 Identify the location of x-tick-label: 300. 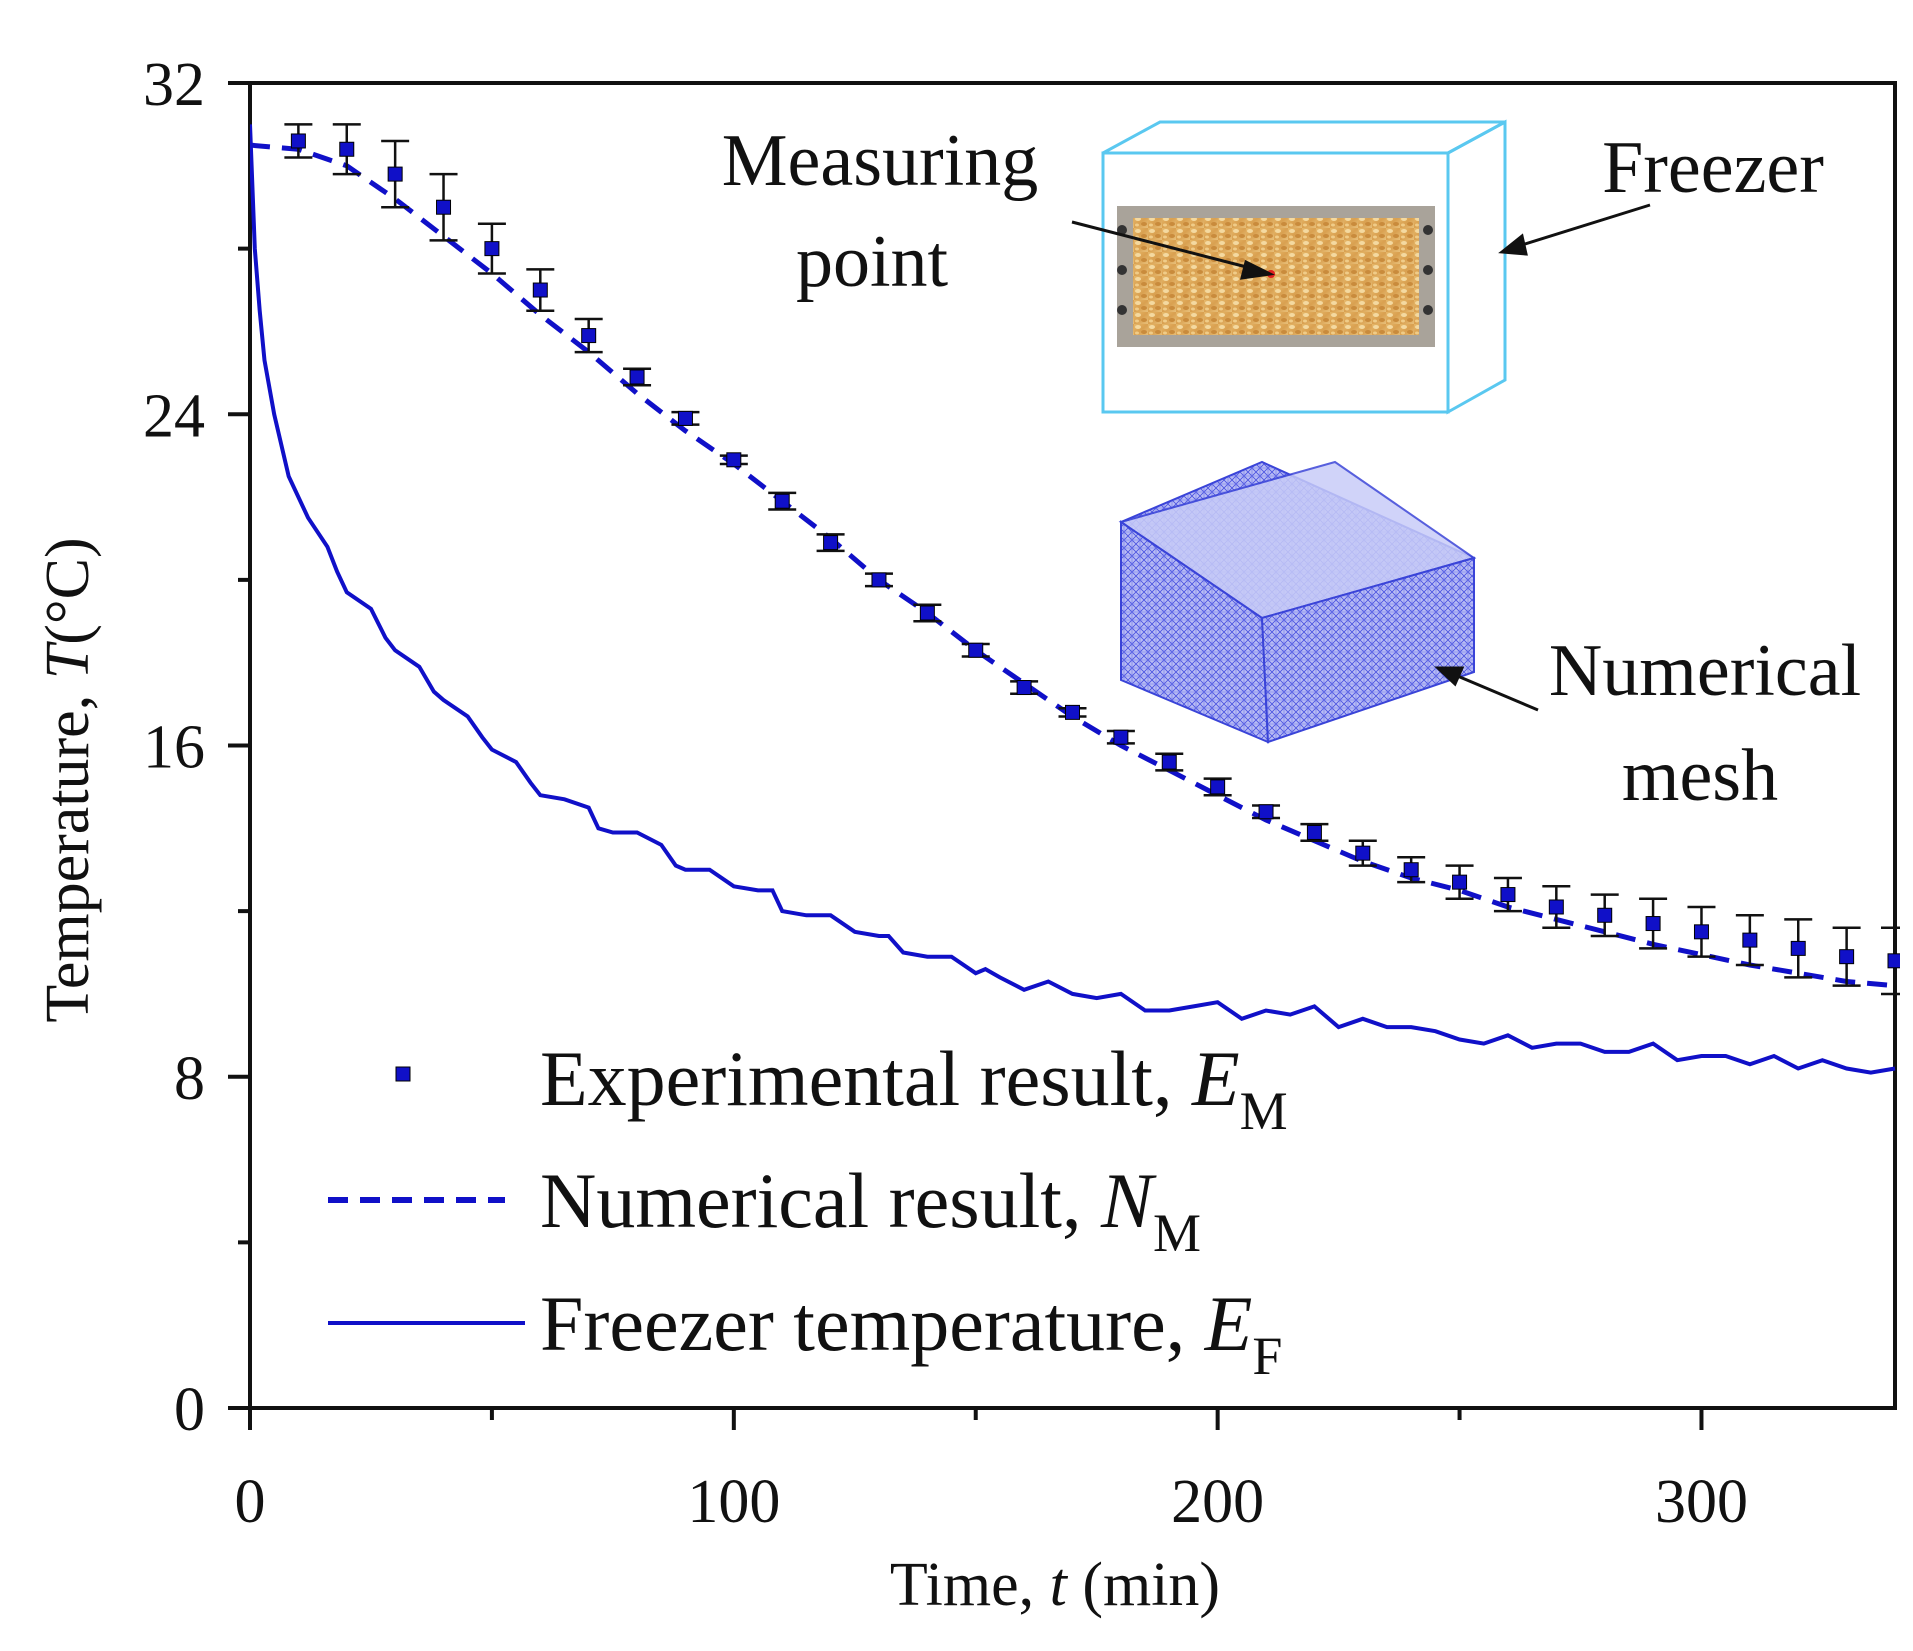
(1701, 1502).